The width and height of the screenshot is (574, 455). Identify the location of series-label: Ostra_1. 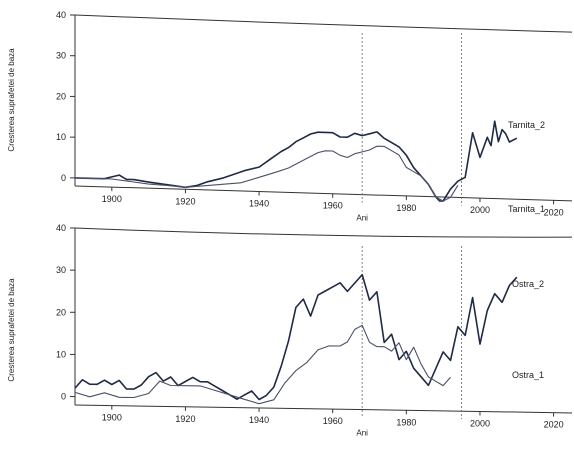
(528, 375).